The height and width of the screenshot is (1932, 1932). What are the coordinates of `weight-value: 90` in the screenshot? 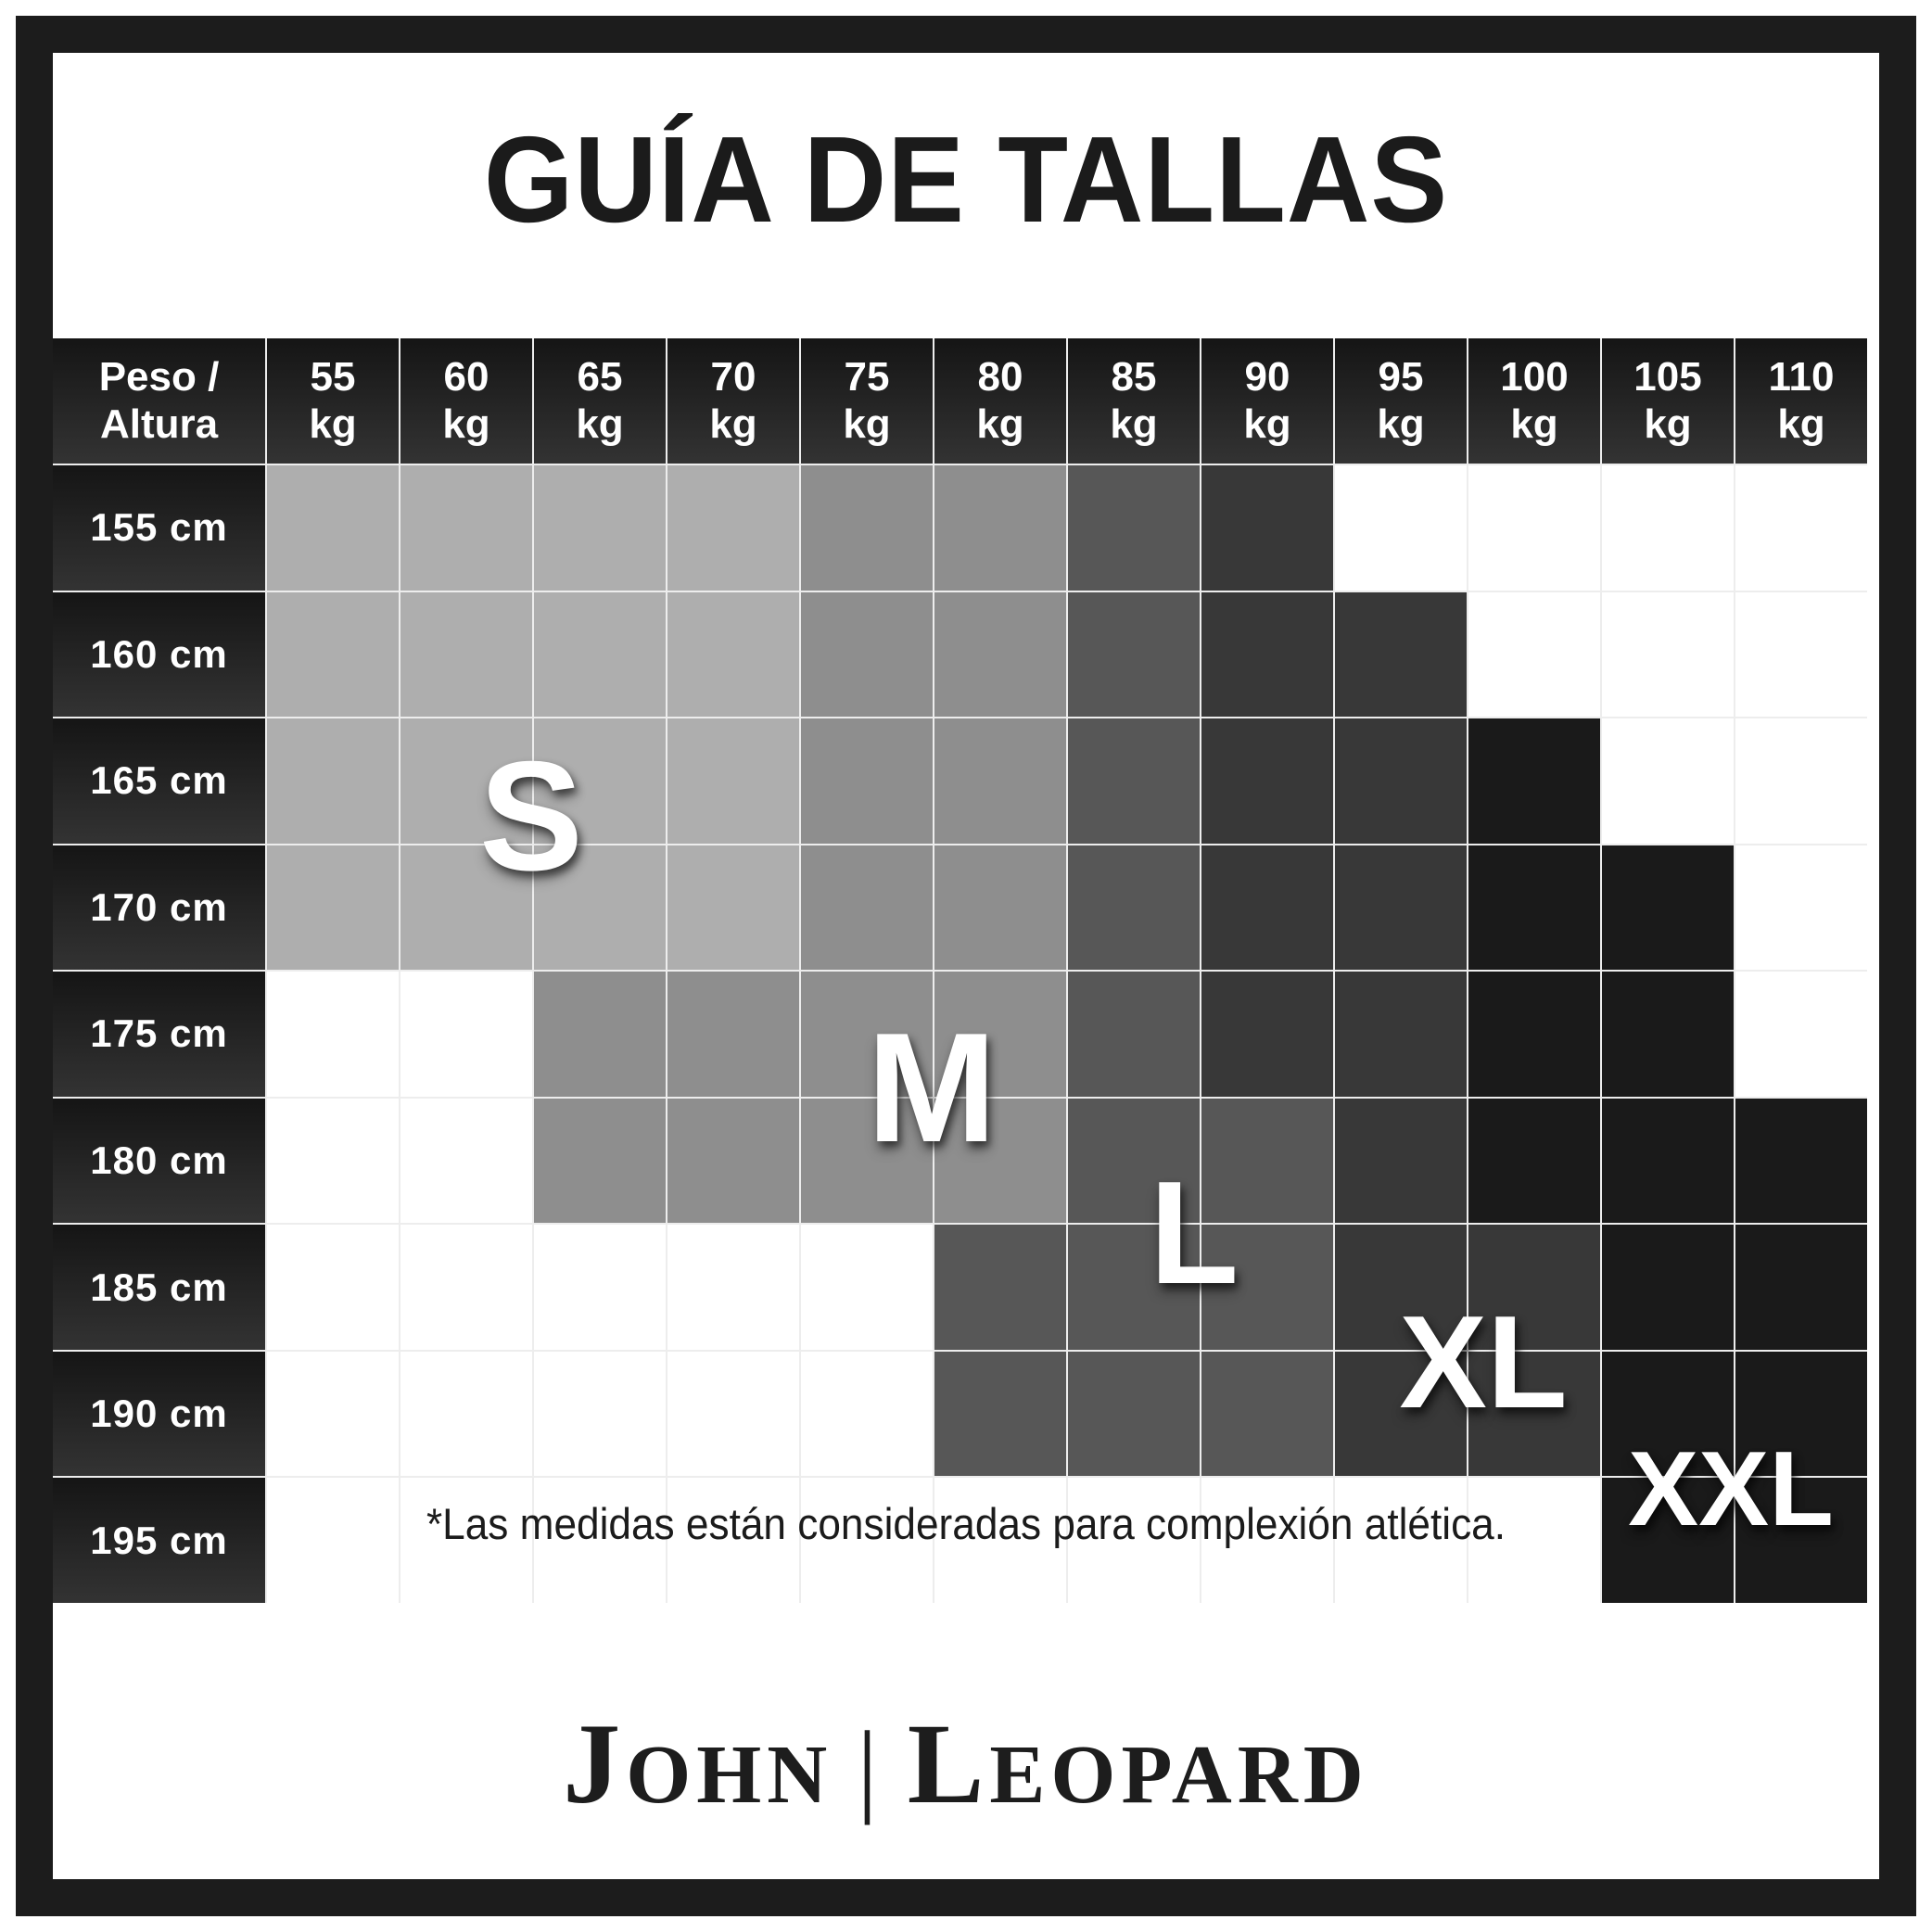 It's located at (1267, 377).